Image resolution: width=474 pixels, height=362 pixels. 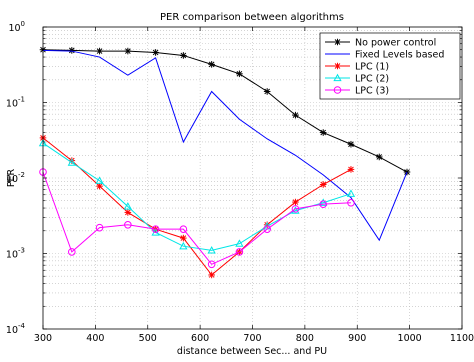 I want to click on x-tick-label: 800, so click(x=305, y=338).